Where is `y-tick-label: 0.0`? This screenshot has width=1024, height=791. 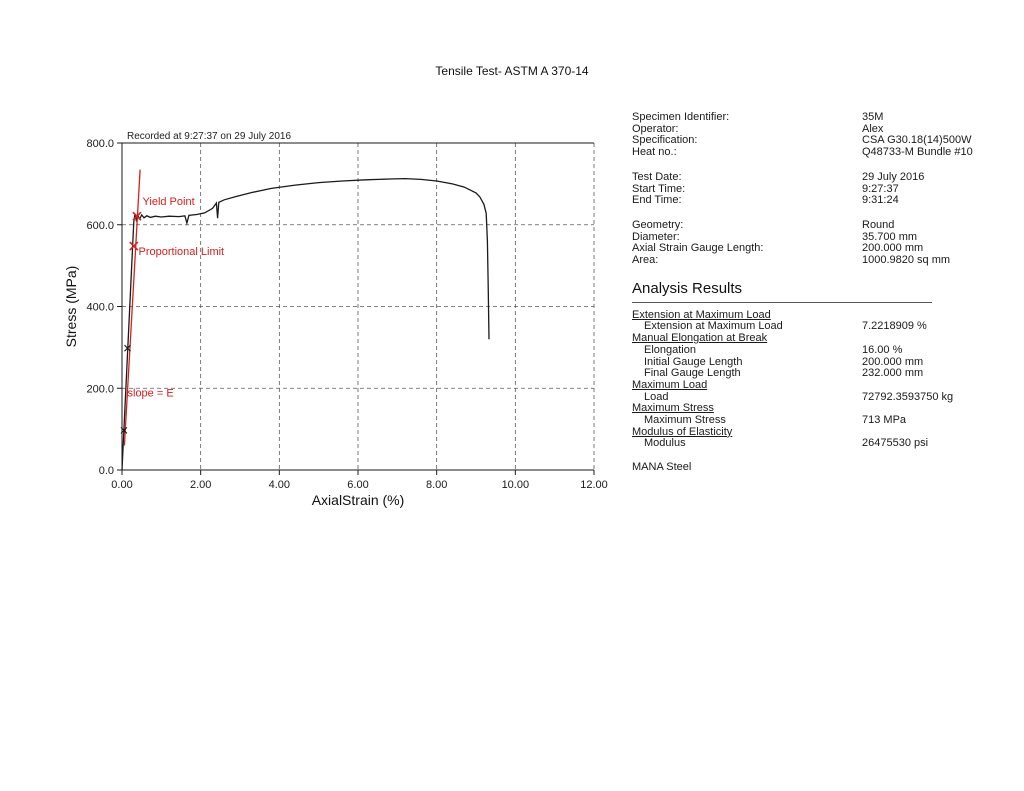
y-tick-label: 0.0 is located at coordinates (106, 471).